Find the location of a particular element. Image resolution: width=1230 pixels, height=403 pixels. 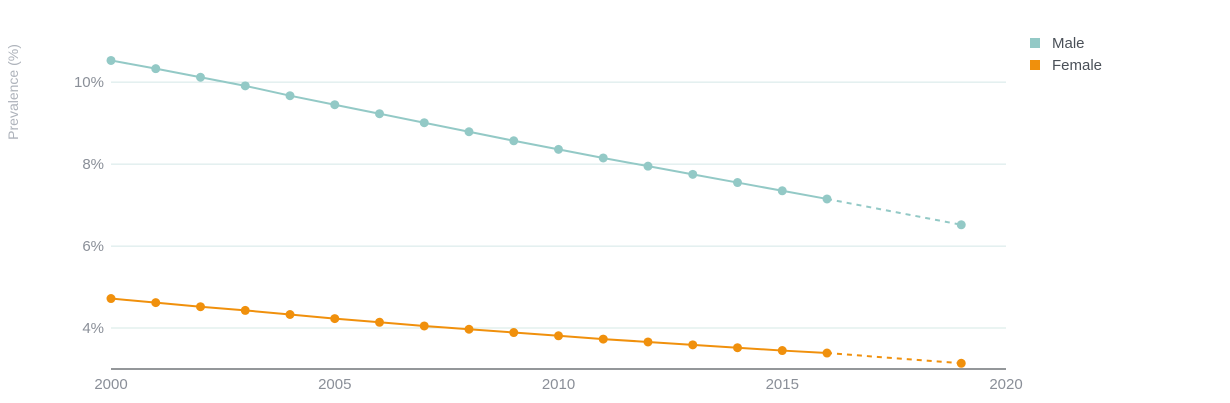

x-tick-labels: 2000 2005 2010 2015 2020 is located at coordinates (558, 384).